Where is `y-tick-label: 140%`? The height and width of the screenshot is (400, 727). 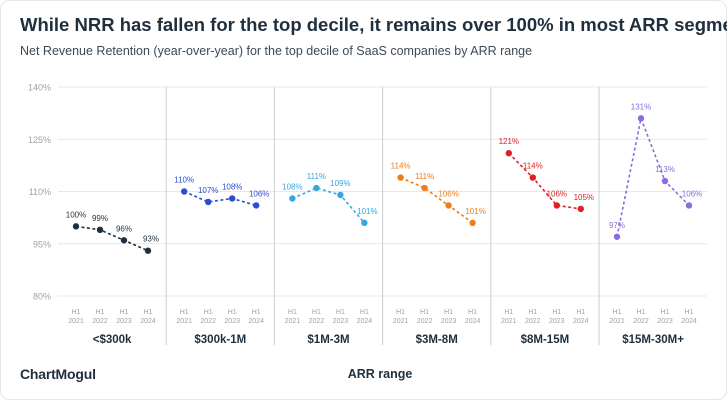 y-tick-label: 140% is located at coordinates (39, 88).